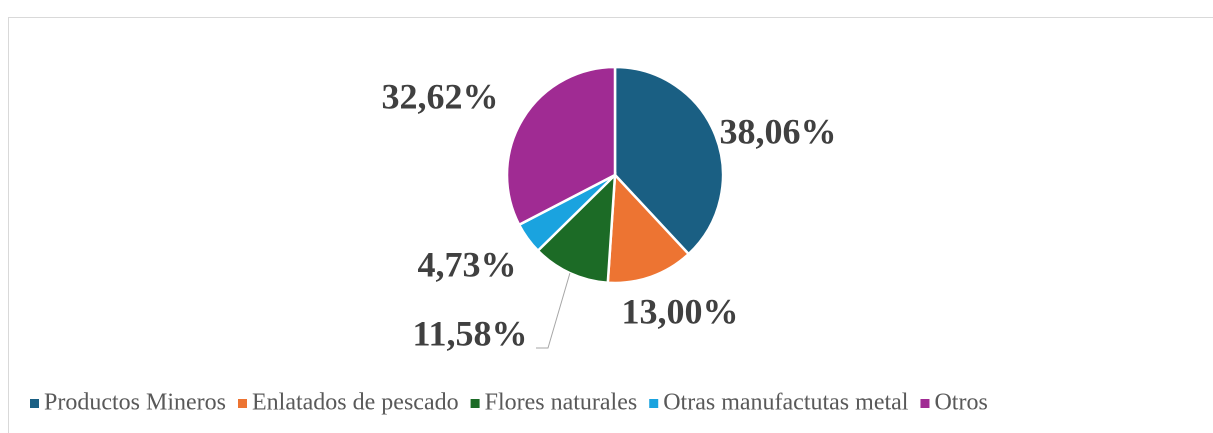 The image size is (1213, 433). I want to click on data-label: 32,62%, so click(440, 96).